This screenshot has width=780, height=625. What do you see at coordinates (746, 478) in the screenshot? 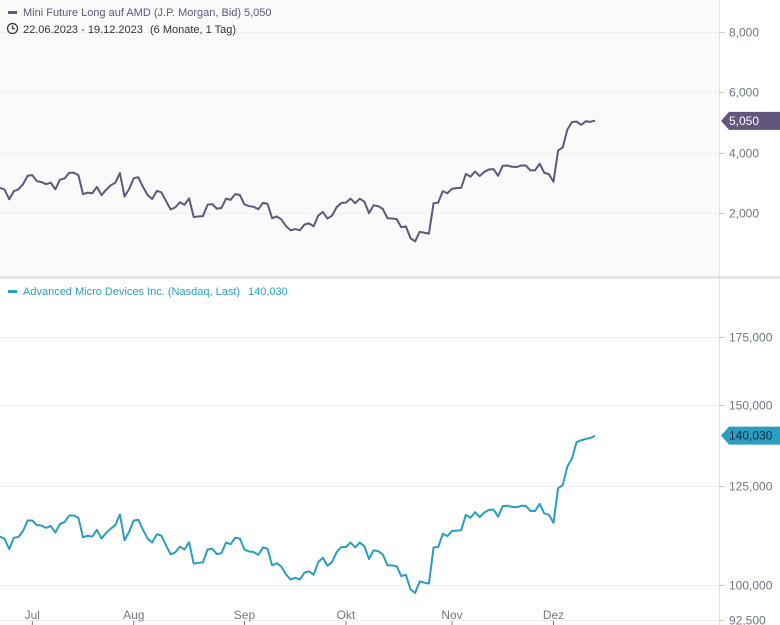
I see `bottom-y-axis: 92,500 100,000 125,000 150,000 175,000` at bounding box center [746, 478].